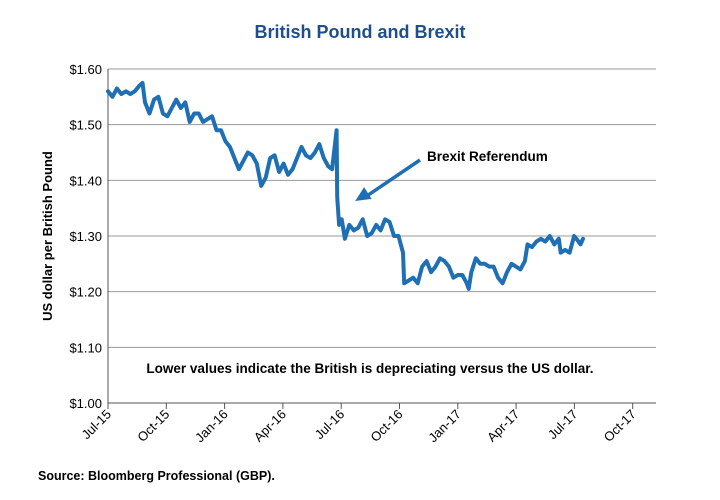  I want to click on annotation-arrow-shaft, so click(392, 178).